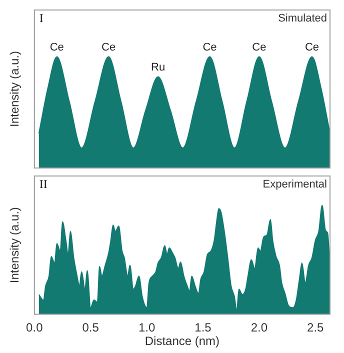 The height and width of the screenshot is (353, 344). Describe the element at coordinates (91, 327) in the screenshot. I see `x-tick-label: 0.5` at that location.